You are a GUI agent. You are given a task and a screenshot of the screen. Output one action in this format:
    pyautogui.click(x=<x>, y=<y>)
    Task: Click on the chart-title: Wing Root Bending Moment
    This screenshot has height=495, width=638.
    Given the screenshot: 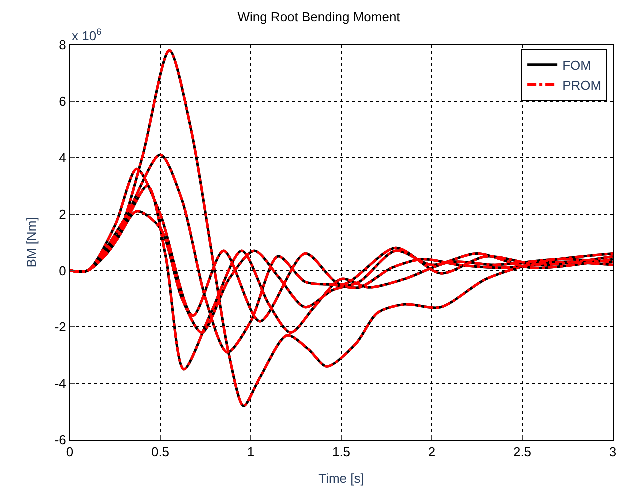 What is the action you would take?
    pyautogui.click(x=319, y=16)
    